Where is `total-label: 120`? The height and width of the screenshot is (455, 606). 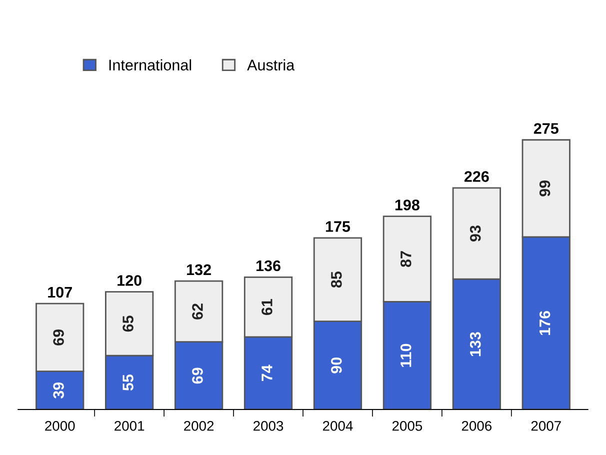 total-label: 120 is located at coordinates (130, 280).